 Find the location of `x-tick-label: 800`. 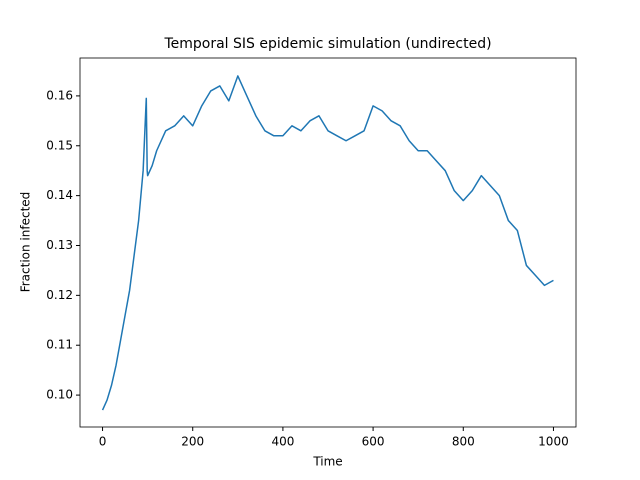

x-tick-label: 800 is located at coordinates (463, 442).